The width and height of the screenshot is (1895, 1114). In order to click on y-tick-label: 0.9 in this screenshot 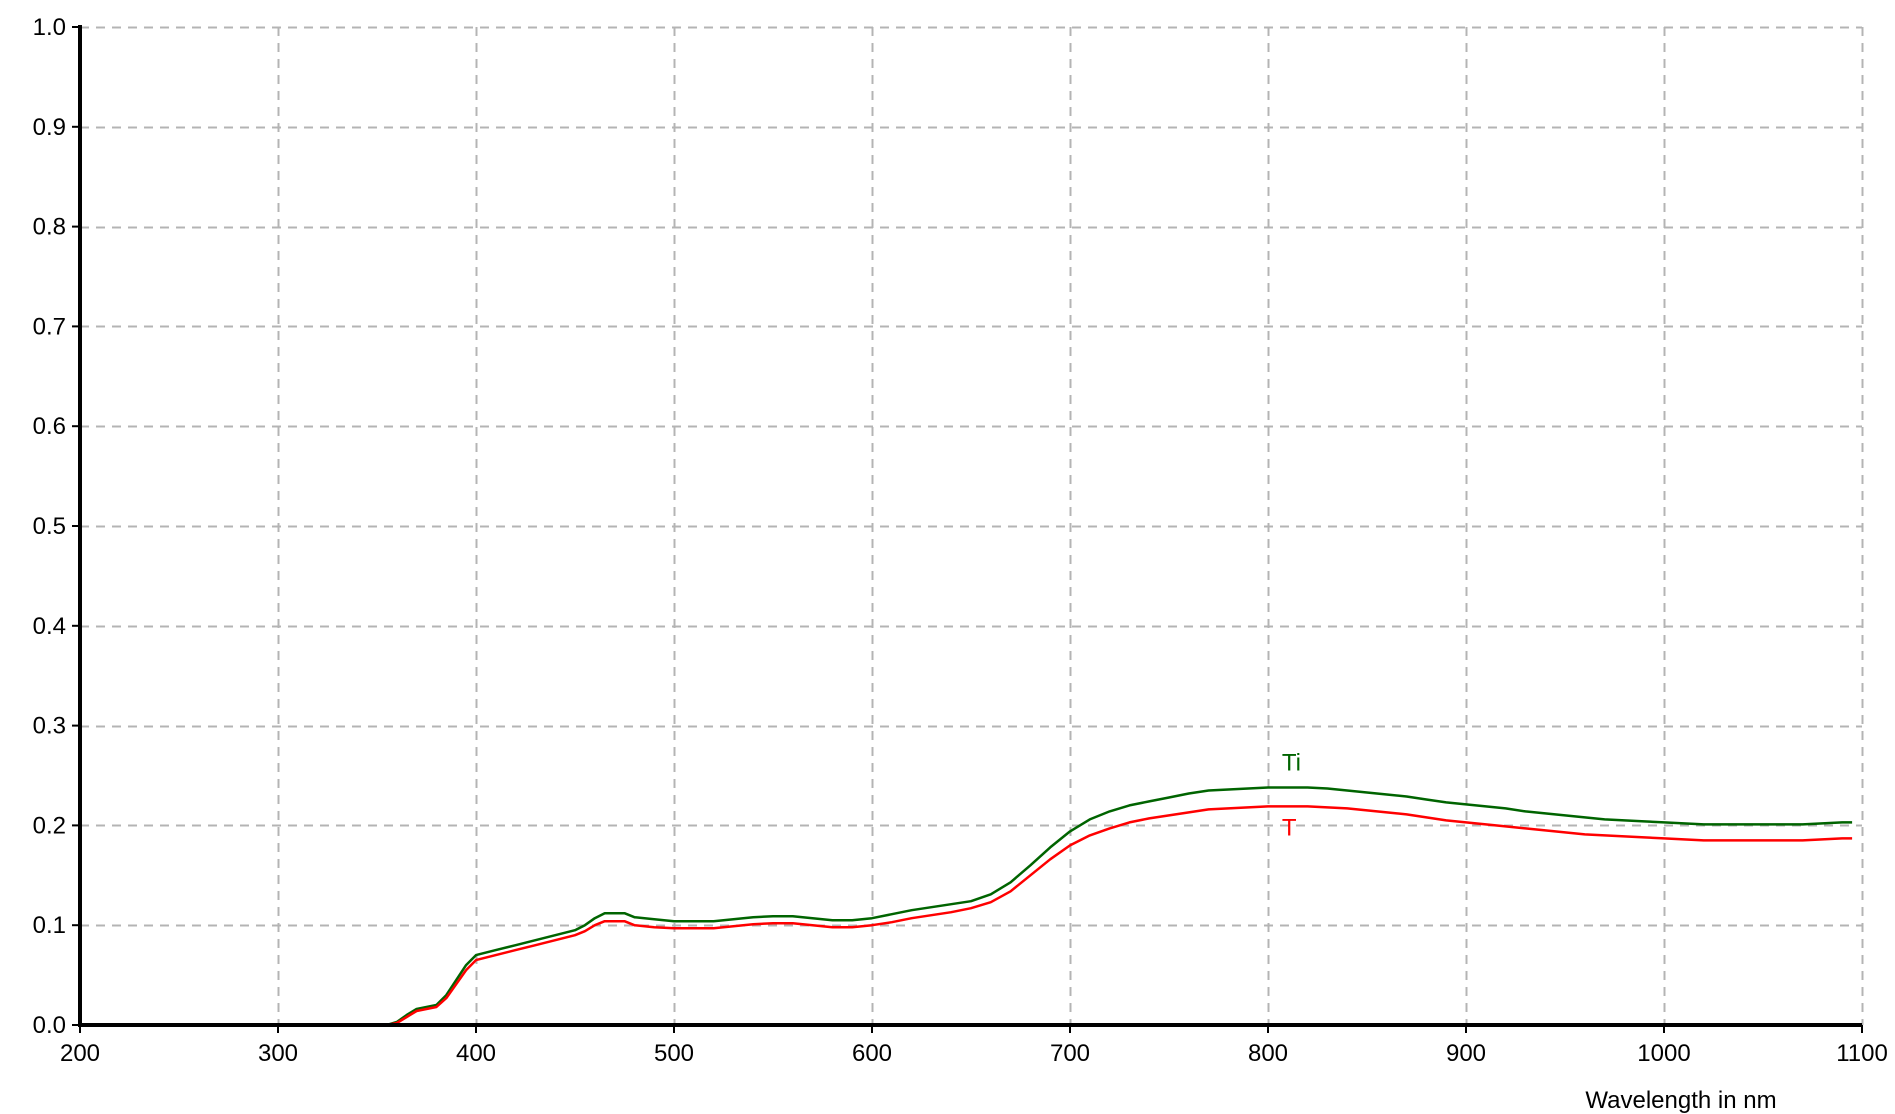, I will do `click(49, 127)`.